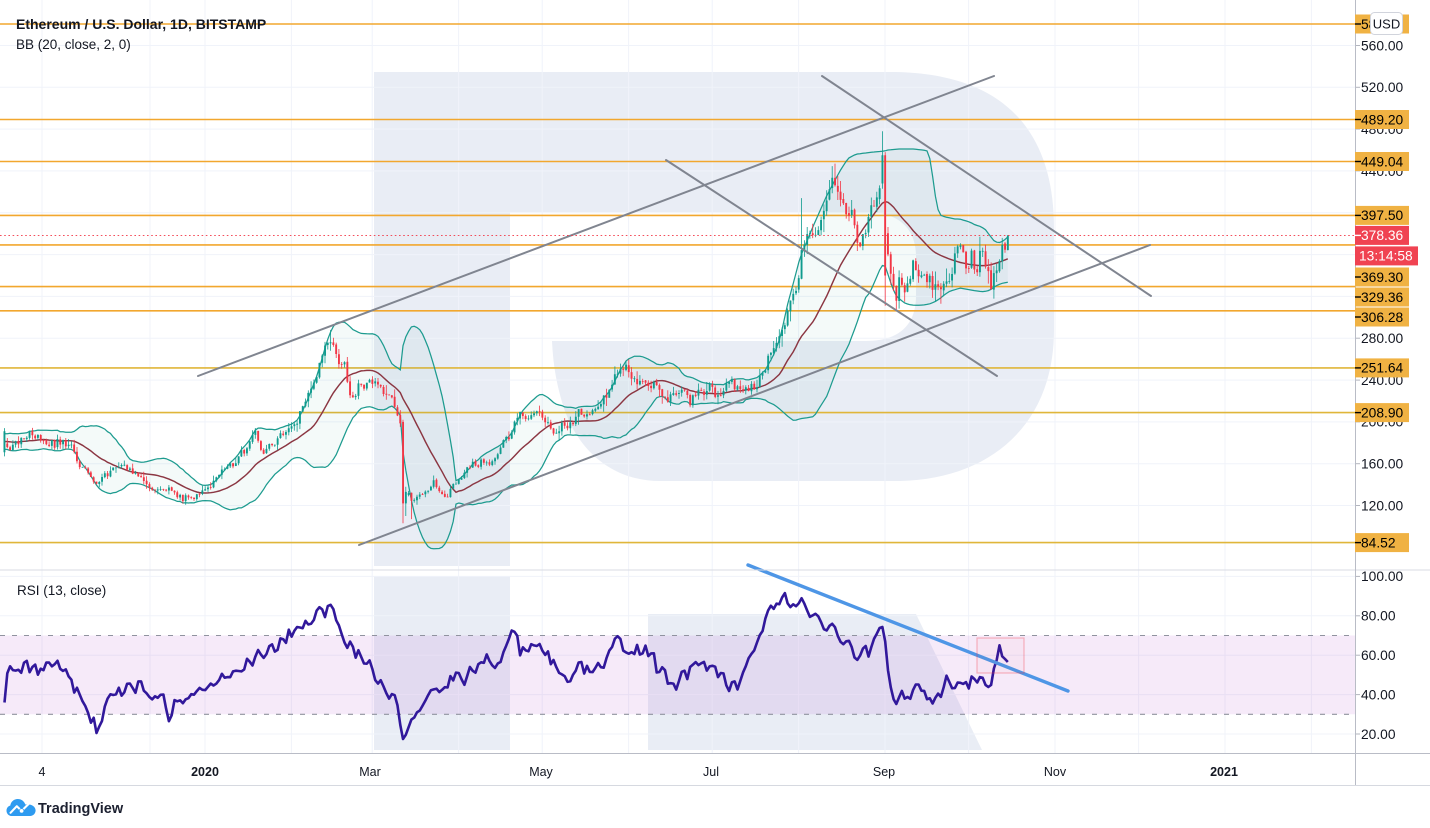 Image resolution: width=1430 pixels, height=828 pixels. What do you see at coordinates (1378, 655) in the screenshot?
I see `svg-text: 60.00` at bounding box center [1378, 655].